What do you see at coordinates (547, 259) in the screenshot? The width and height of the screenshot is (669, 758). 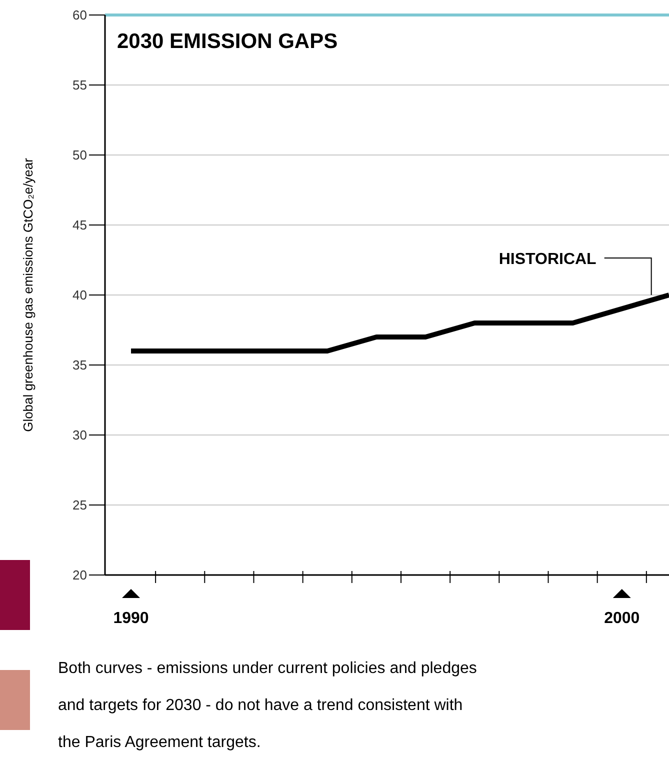 I see `annotation: HISTORICAL` at bounding box center [547, 259].